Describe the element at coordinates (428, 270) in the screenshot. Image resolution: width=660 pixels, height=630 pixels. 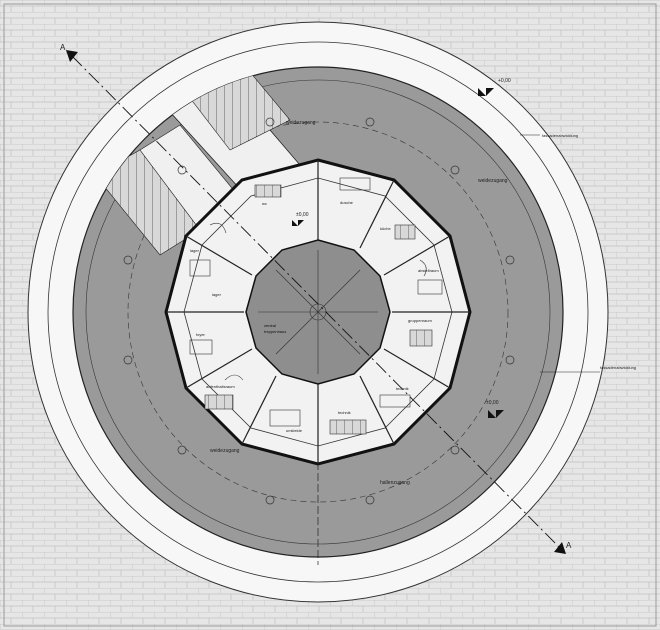
I see `room-label: abstellraum` at that location.